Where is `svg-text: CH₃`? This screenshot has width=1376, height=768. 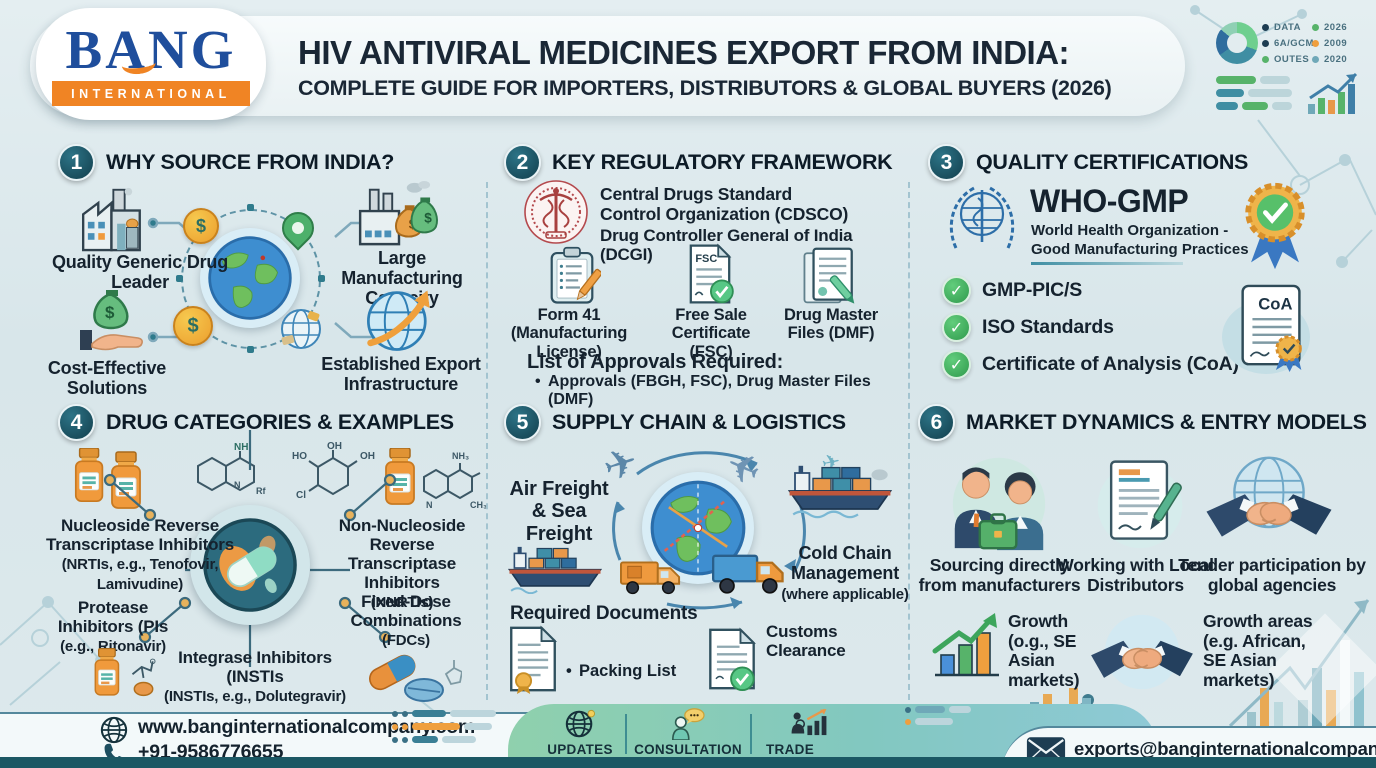 svg-text: CH₃ is located at coordinates (478, 505).